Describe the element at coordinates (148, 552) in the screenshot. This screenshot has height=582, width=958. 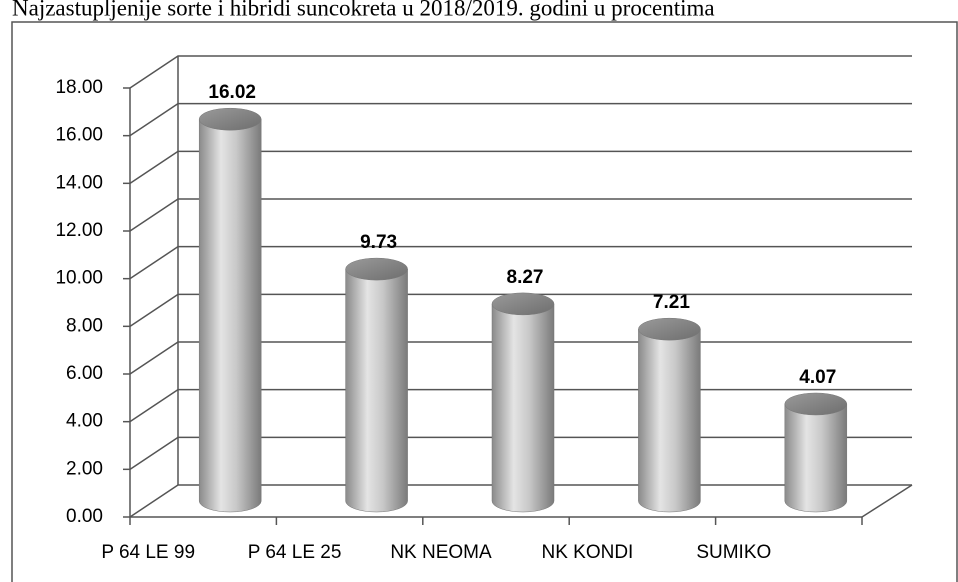
I see `x-tick-label: P 64 LE 99` at that location.